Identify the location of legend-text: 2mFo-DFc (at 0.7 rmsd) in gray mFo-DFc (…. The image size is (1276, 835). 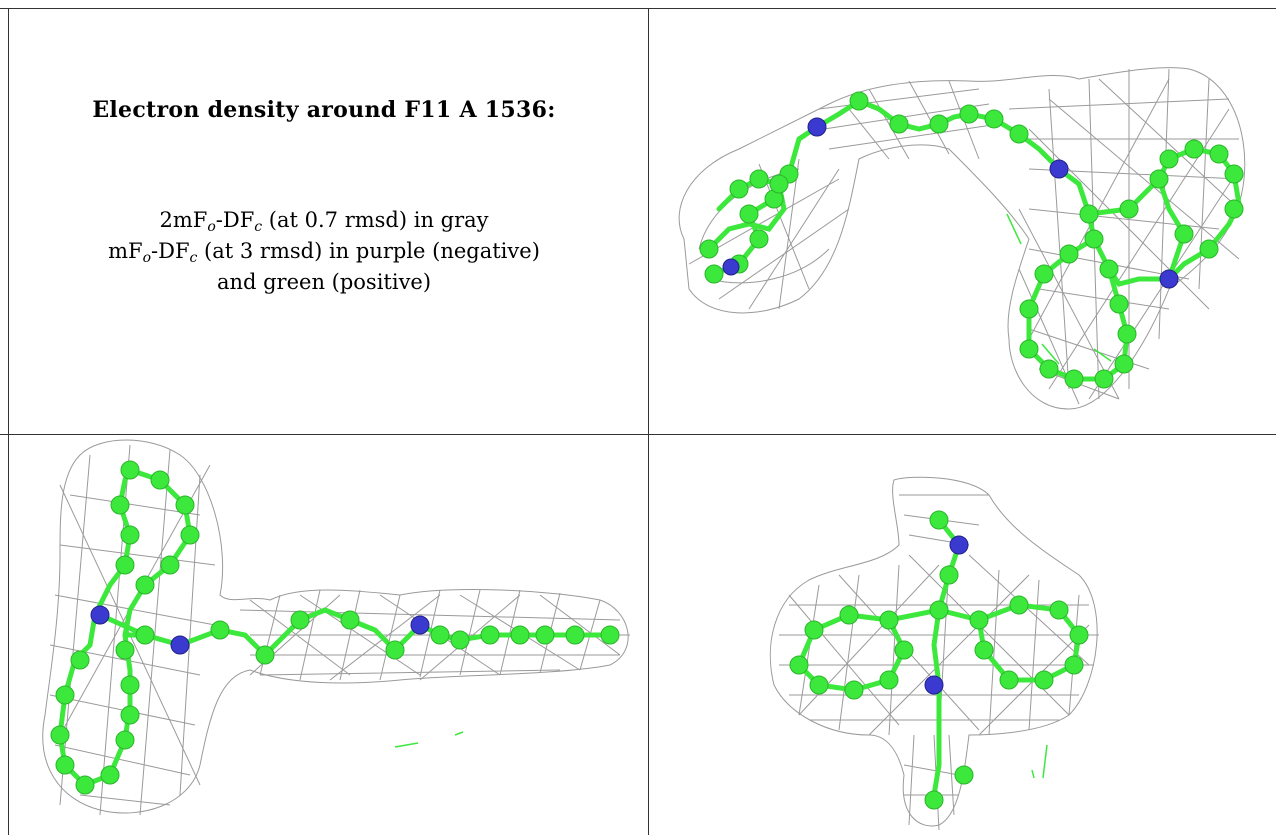
(324, 251).